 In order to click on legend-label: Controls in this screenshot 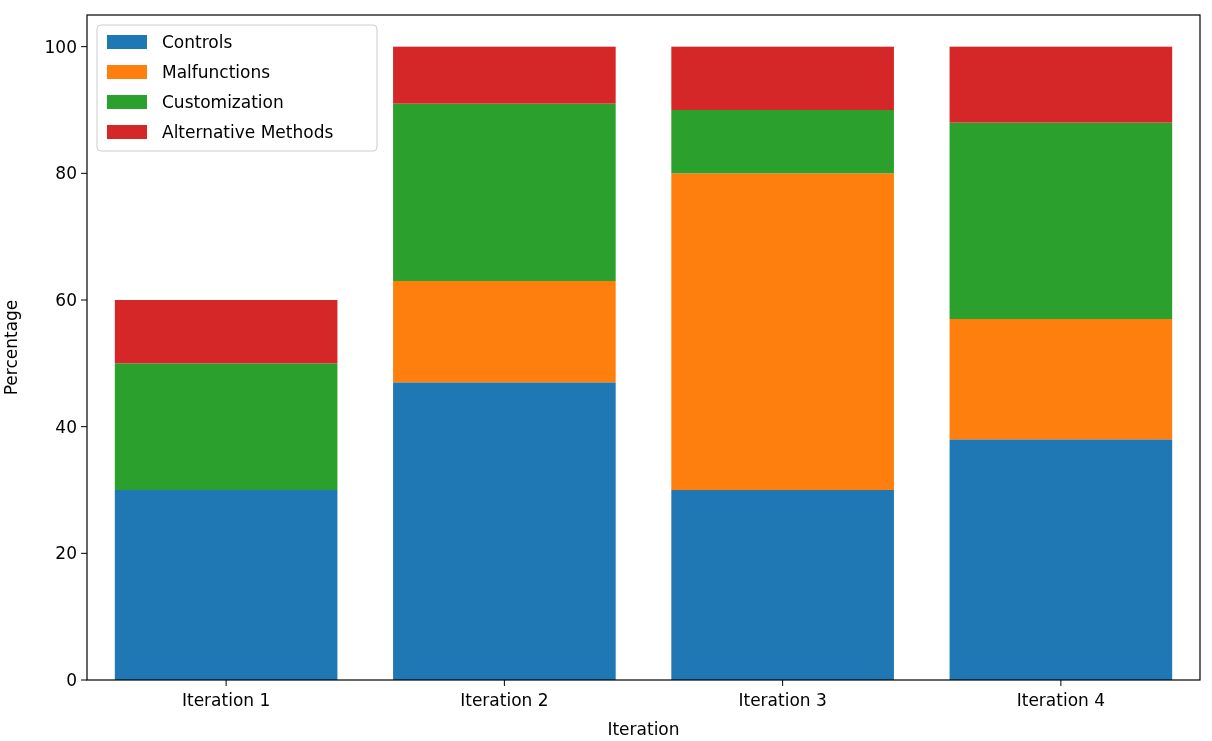, I will do `click(197, 41)`.